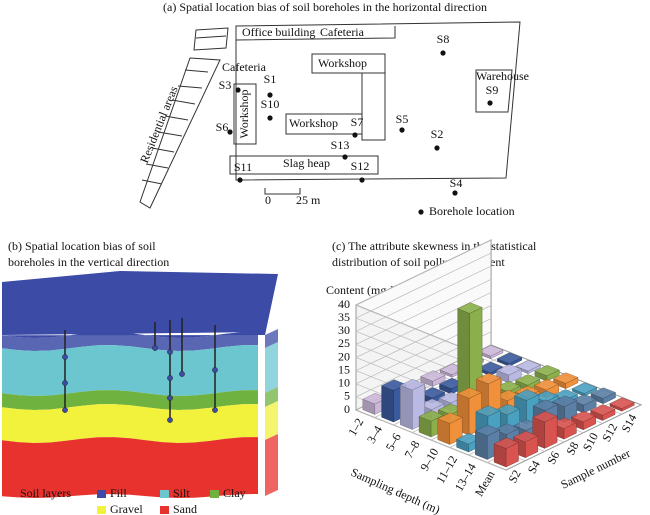  I want to click on workshop, so click(373, 106).